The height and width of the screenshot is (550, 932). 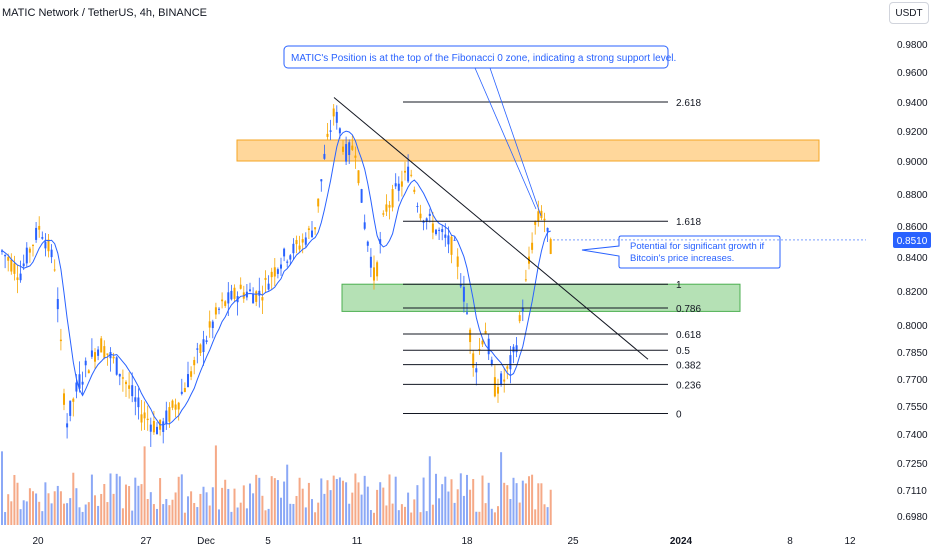 What do you see at coordinates (912, 45) in the screenshot?
I see `y-tick-label: 0.9800` at bounding box center [912, 45].